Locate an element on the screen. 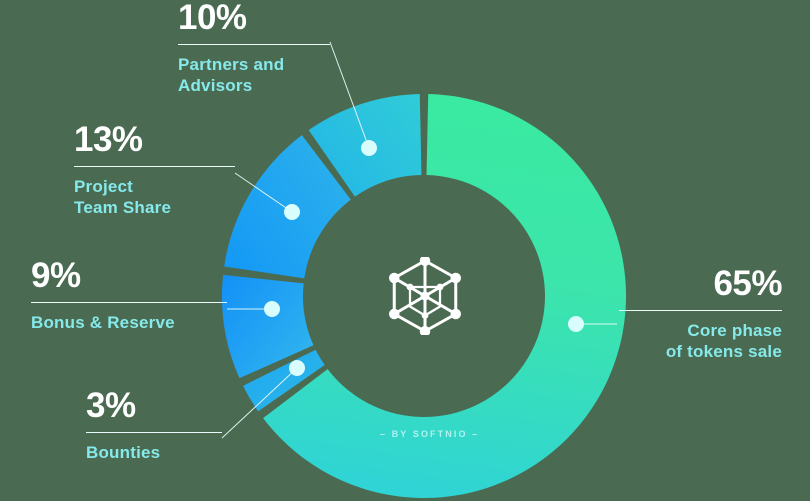 The image size is (810, 501). callout-label: Project Team Share is located at coordinates (123, 197).